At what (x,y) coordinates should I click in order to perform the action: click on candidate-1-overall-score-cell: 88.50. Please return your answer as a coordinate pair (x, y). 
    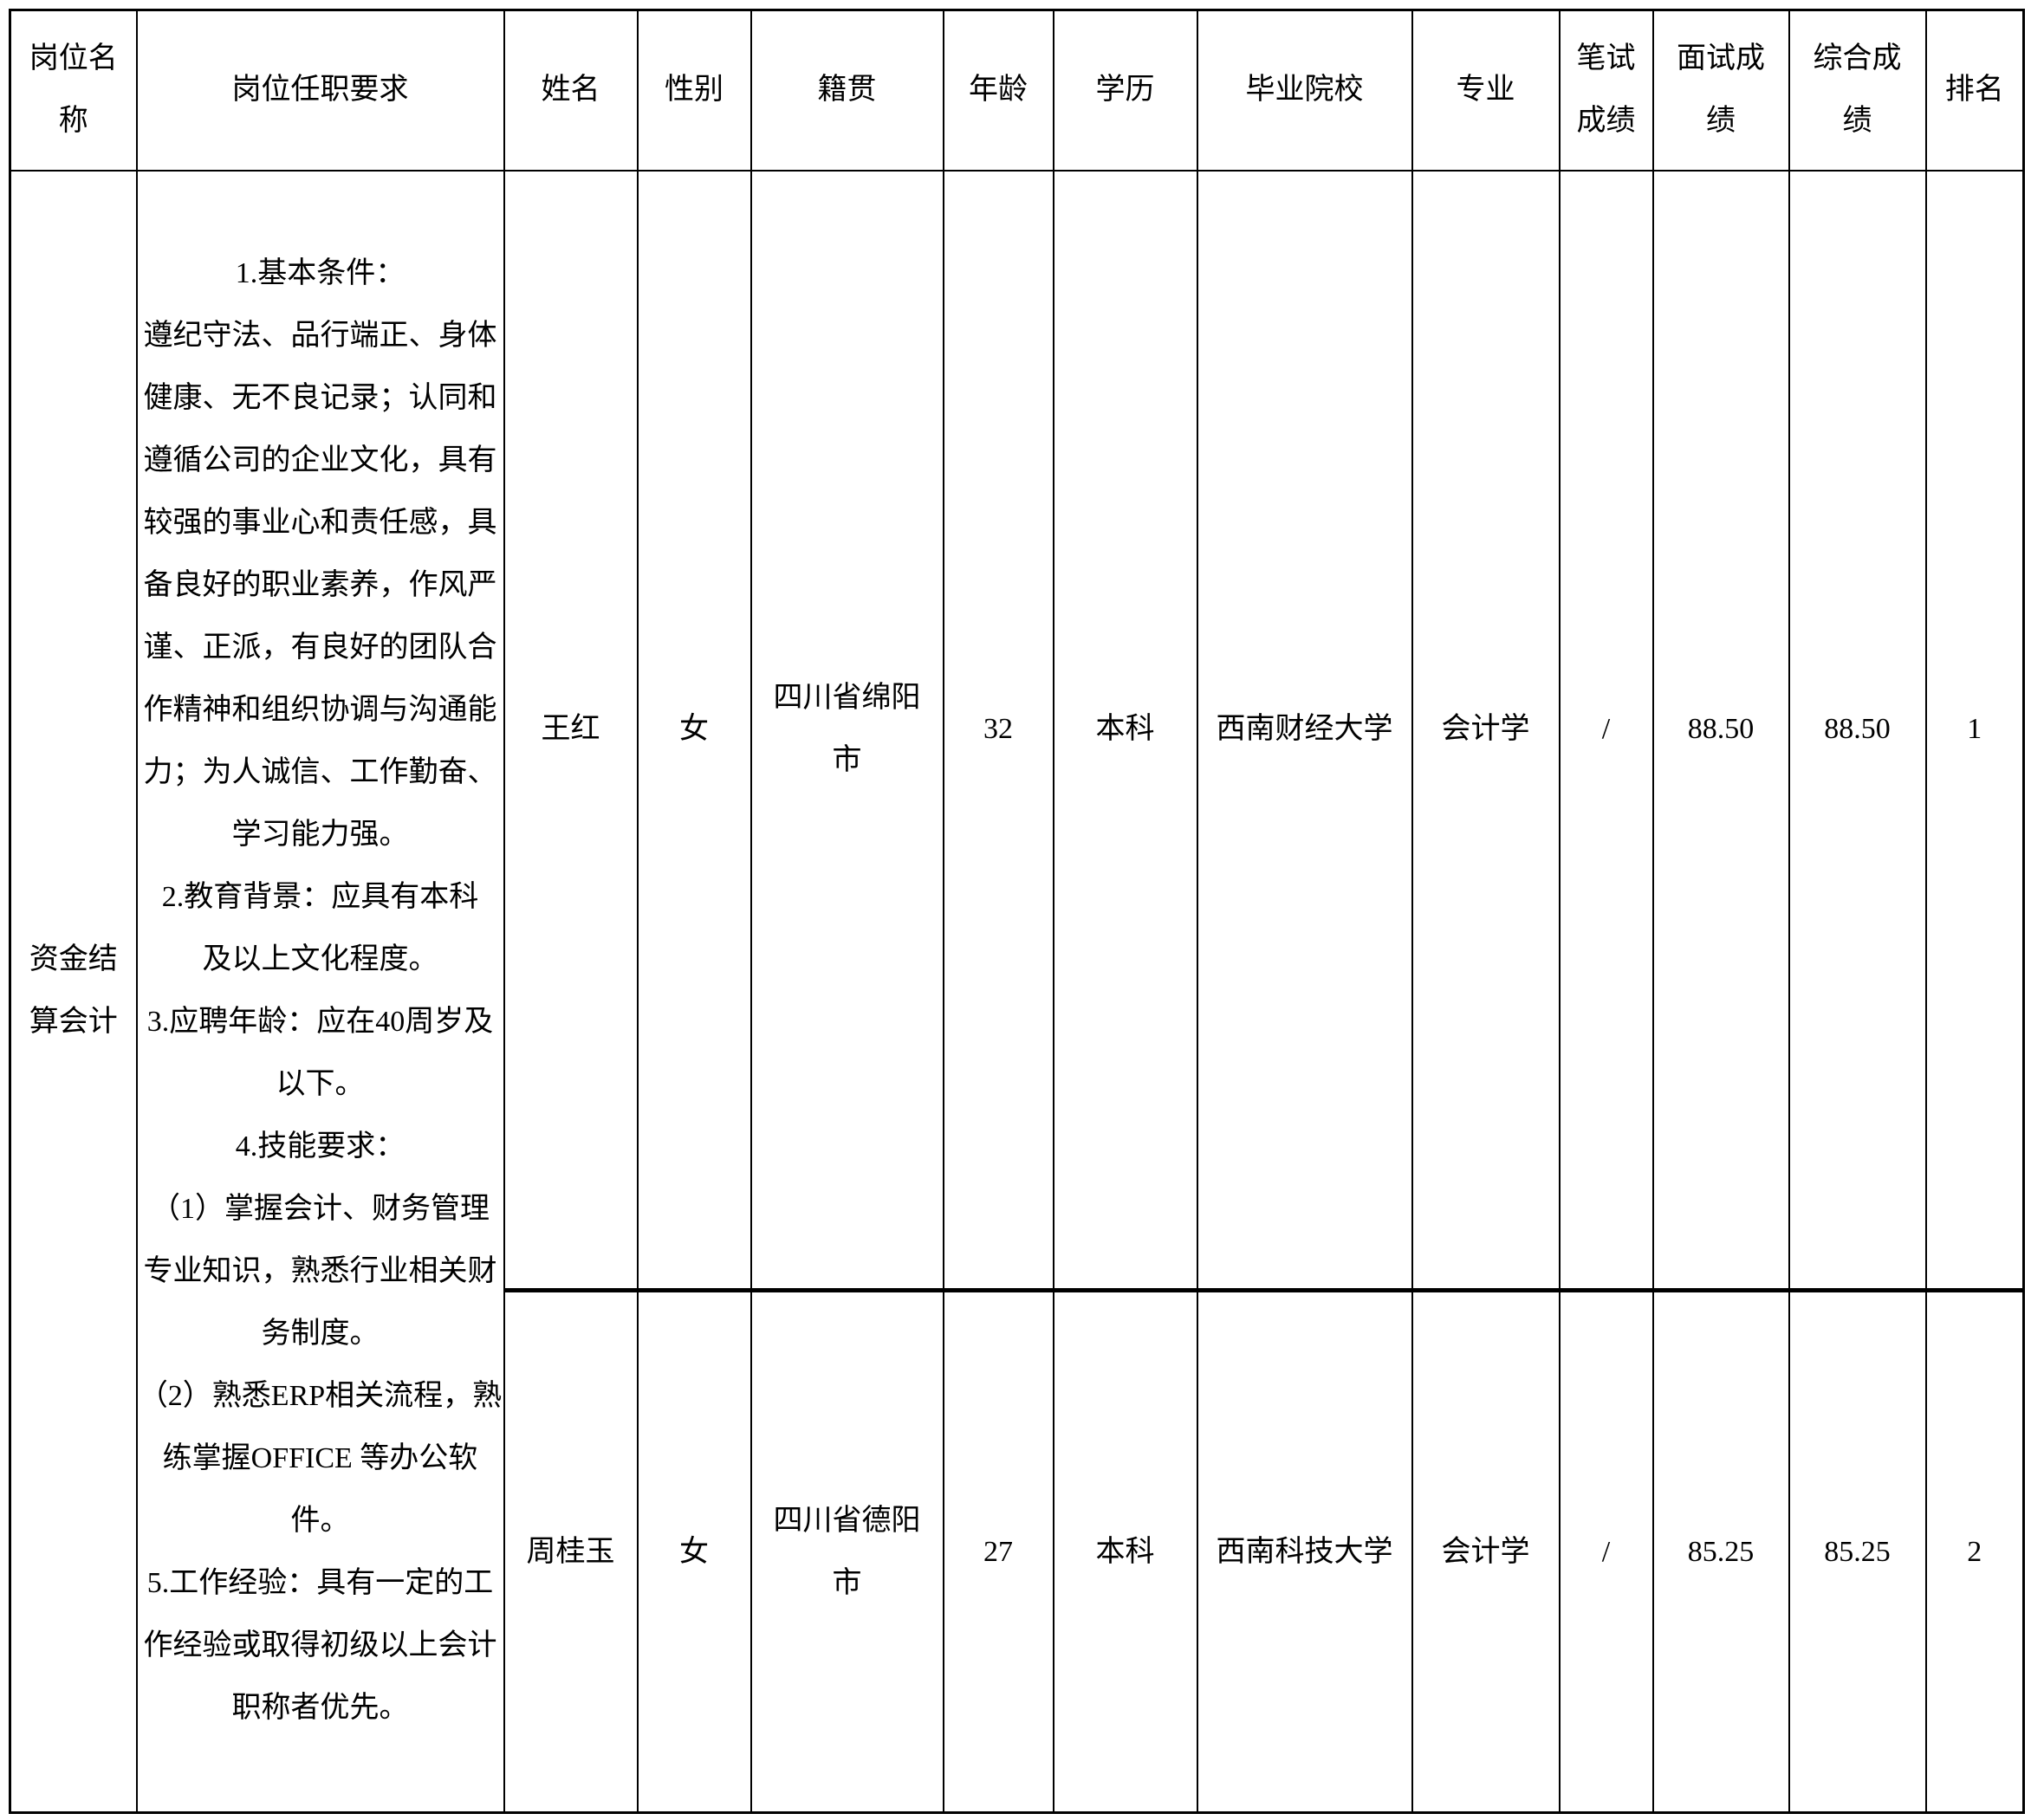
    Looking at the image, I should click on (1857, 730).